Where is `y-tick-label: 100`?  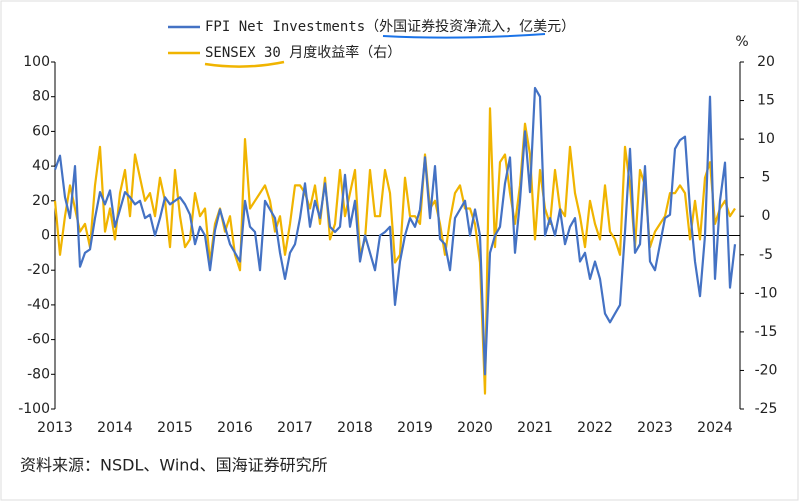
y-tick-label: 100 is located at coordinates (36, 62).